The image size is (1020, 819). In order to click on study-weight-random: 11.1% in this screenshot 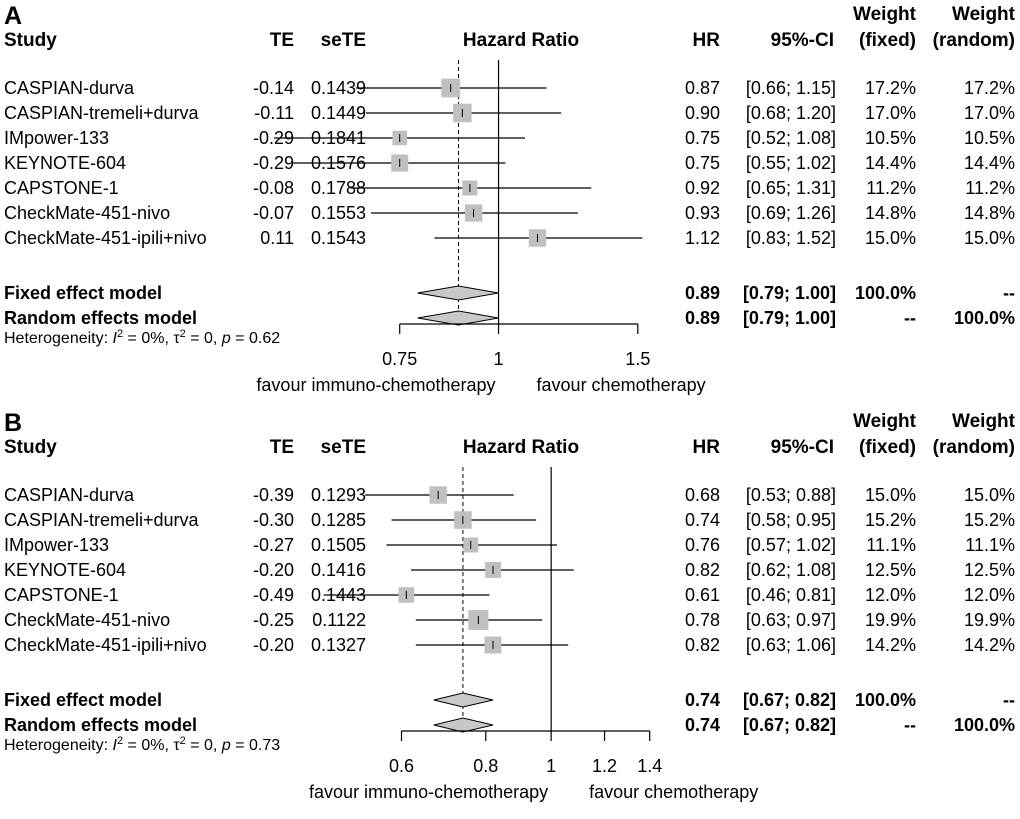, I will do `click(990, 545)`.